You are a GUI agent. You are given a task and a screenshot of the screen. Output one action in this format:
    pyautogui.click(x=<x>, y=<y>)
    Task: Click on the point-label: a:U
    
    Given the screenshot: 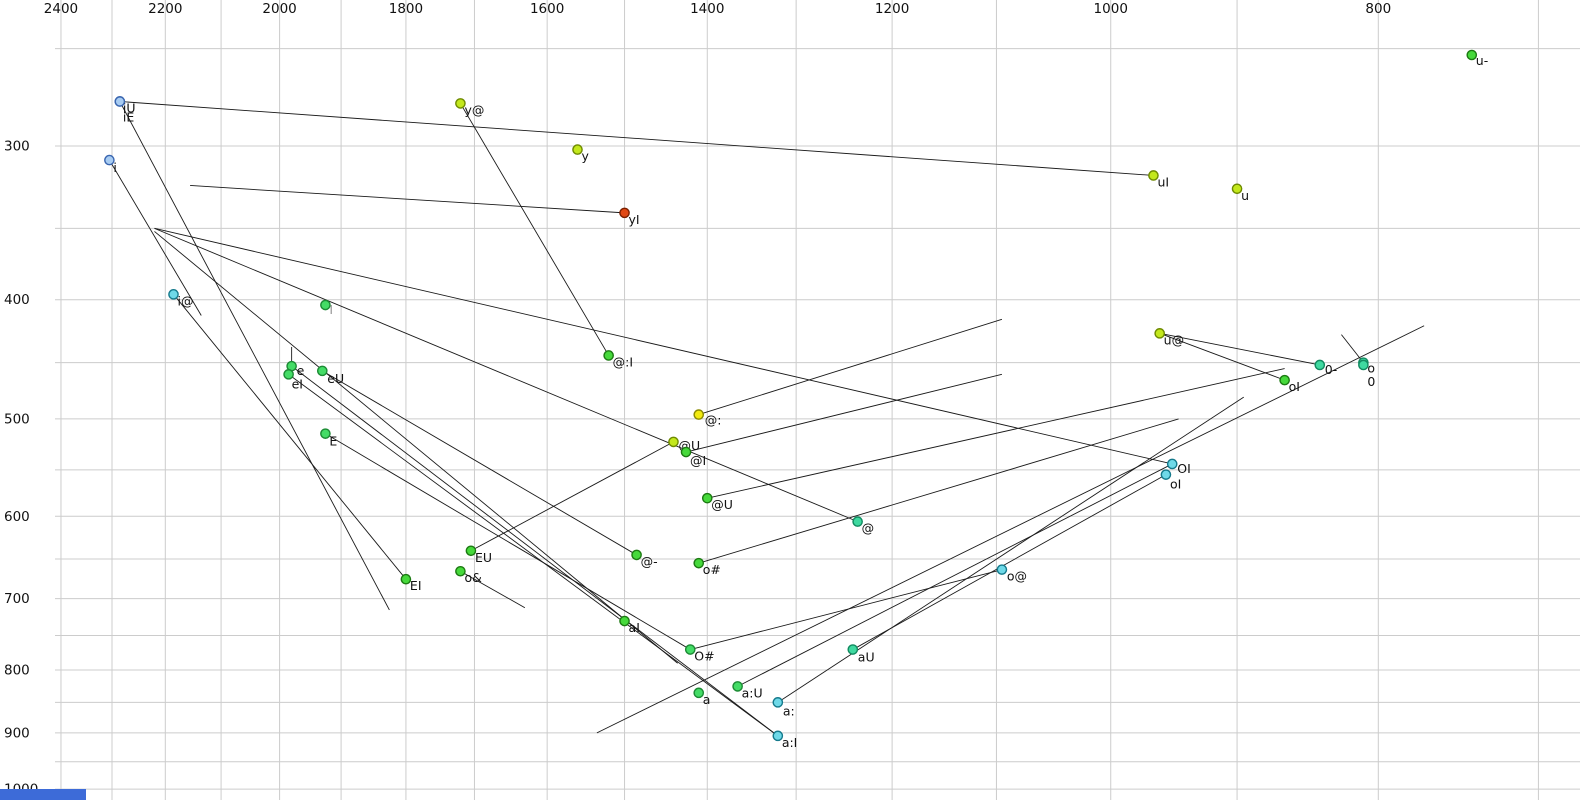 What is the action you would take?
    pyautogui.click(x=752, y=692)
    